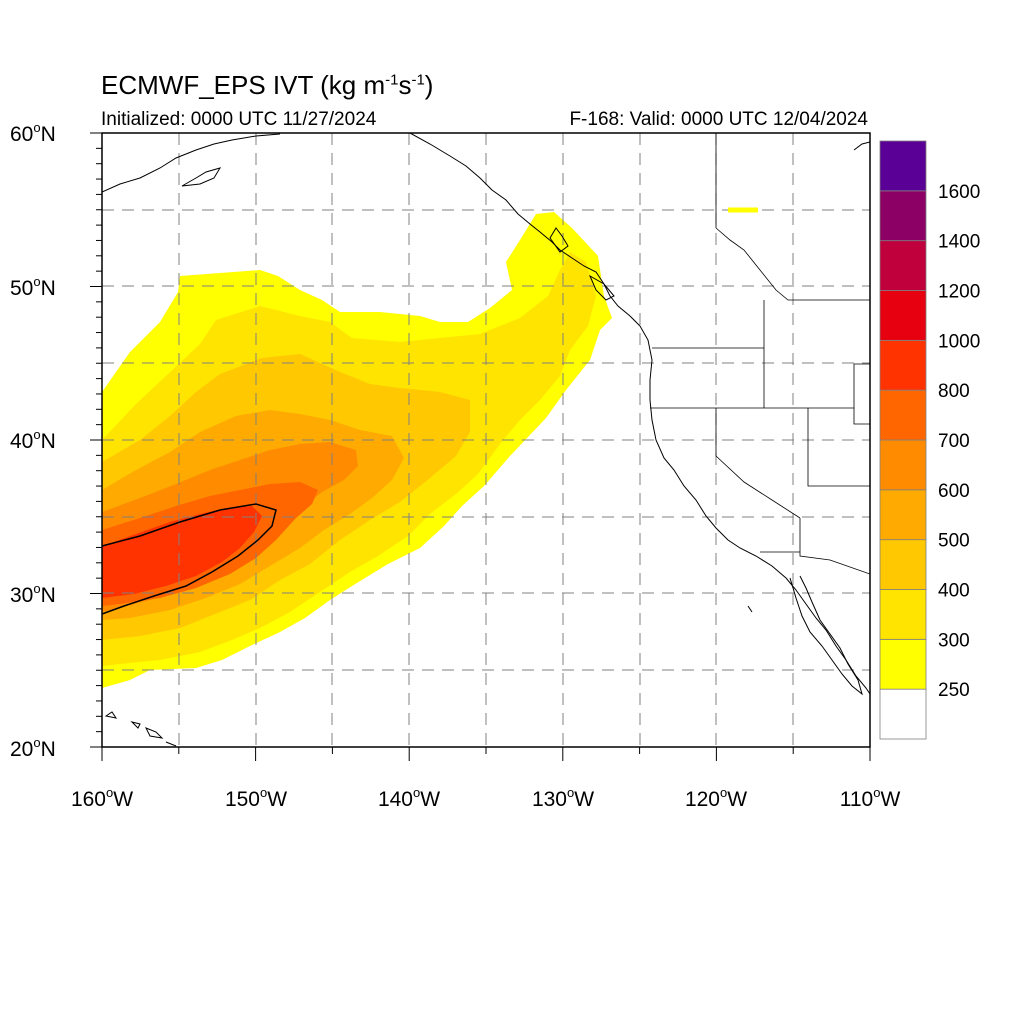 The image size is (1024, 1024). What do you see at coordinates (102, 798) in the screenshot?
I see `lon-label-160: 160oW` at bounding box center [102, 798].